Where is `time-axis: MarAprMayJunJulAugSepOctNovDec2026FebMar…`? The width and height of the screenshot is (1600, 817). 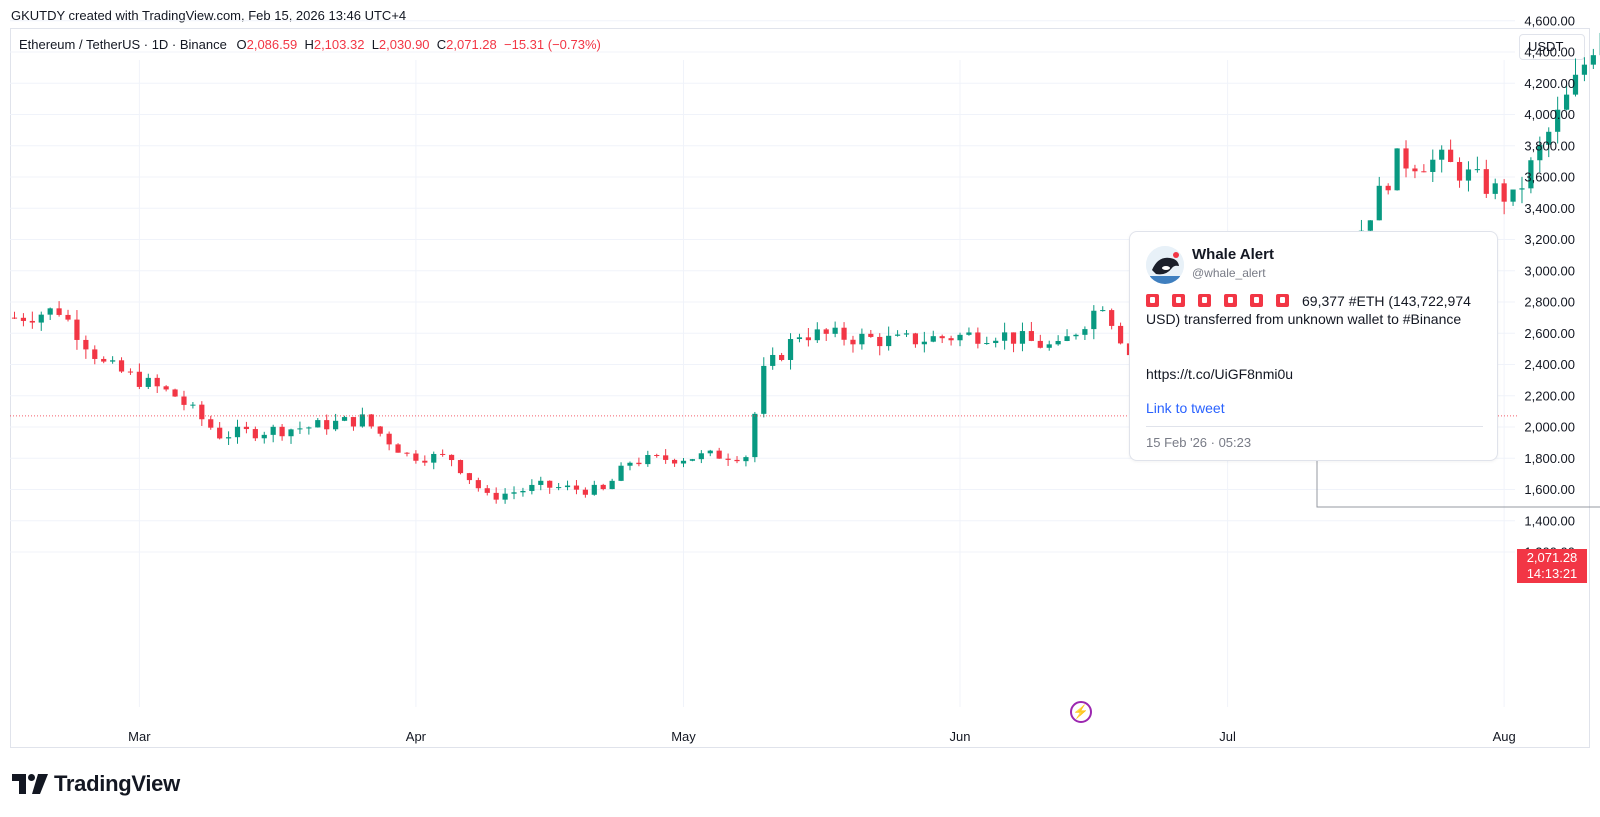 time-axis: MarAprMayJunJulAugSepOctNovDec2026FebMar… is located at coordinates (822, 736).